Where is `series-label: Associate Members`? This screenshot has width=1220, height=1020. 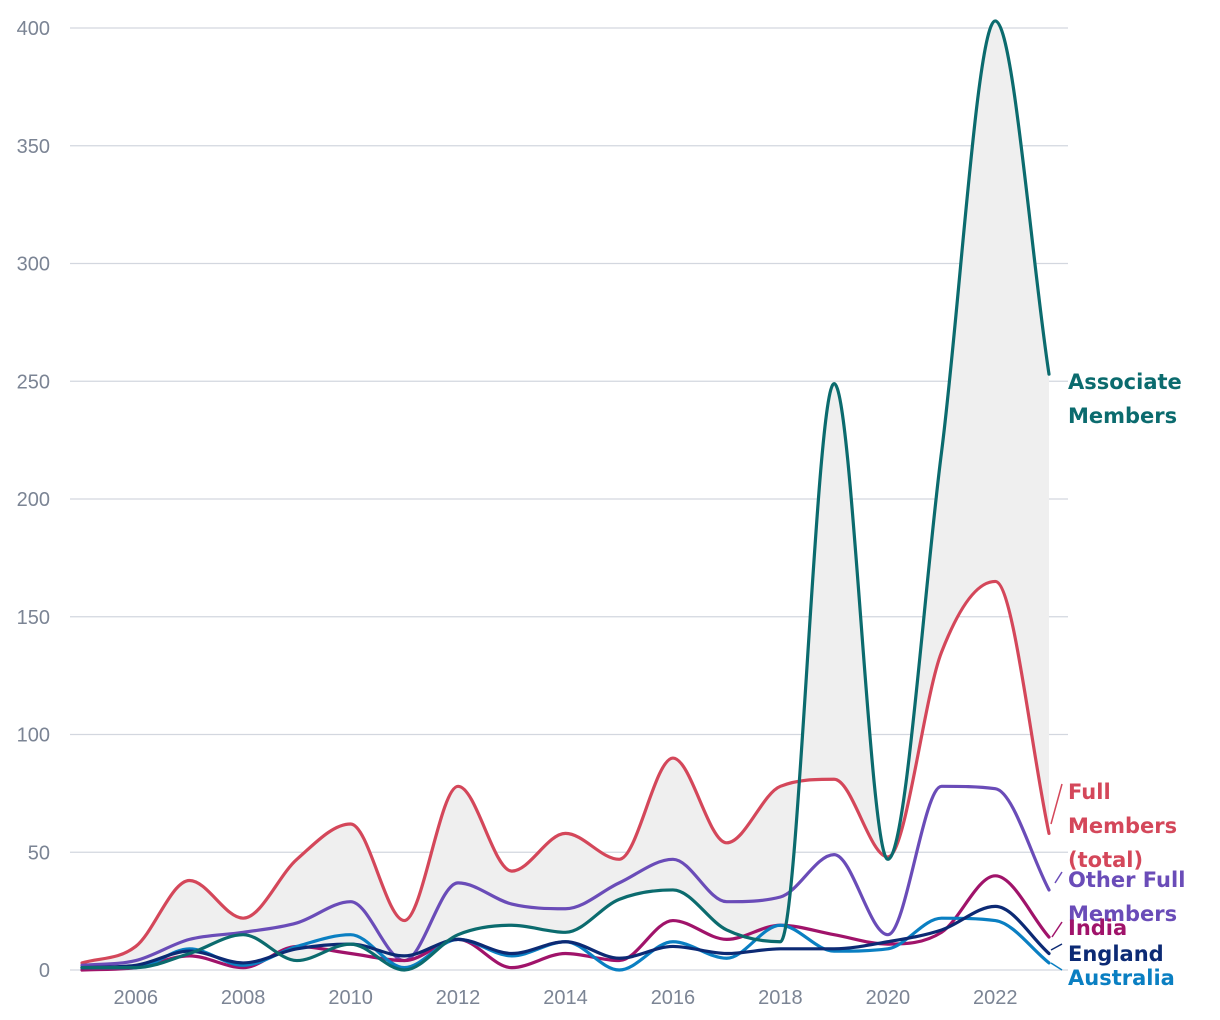 series-label: Associate Members is located at coordinates (1125, 399).